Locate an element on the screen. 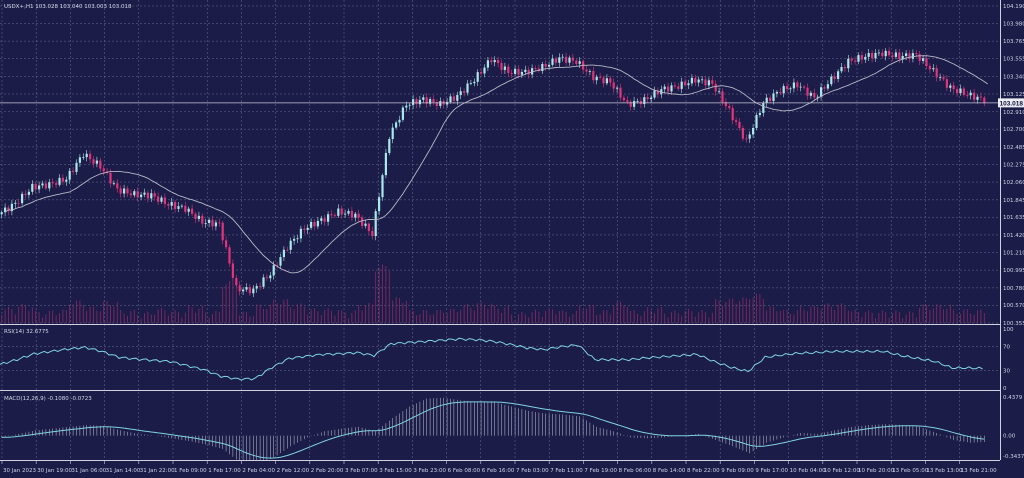 The image size is (1024, 478). time-tick-label: 10 Feb 12:00 is located at coordinates (842, 471).